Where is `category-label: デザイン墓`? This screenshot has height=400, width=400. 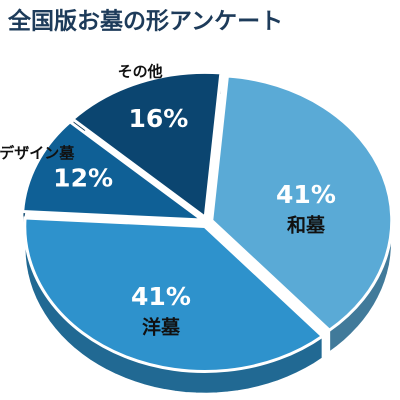 category-label: デザイン墓 is located at coordinates (37, 153).